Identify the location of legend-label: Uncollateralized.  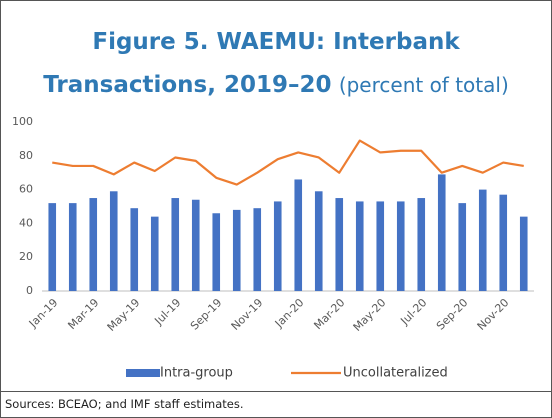
(395, 373).